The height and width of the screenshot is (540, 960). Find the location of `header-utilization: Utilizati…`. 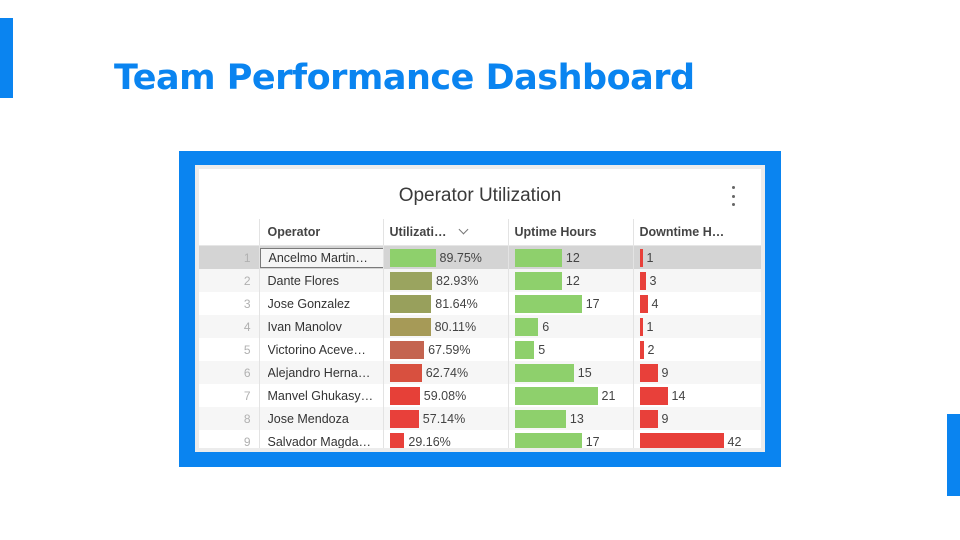

header-utilization: Utilizati… is located at coordinates (445, 232).